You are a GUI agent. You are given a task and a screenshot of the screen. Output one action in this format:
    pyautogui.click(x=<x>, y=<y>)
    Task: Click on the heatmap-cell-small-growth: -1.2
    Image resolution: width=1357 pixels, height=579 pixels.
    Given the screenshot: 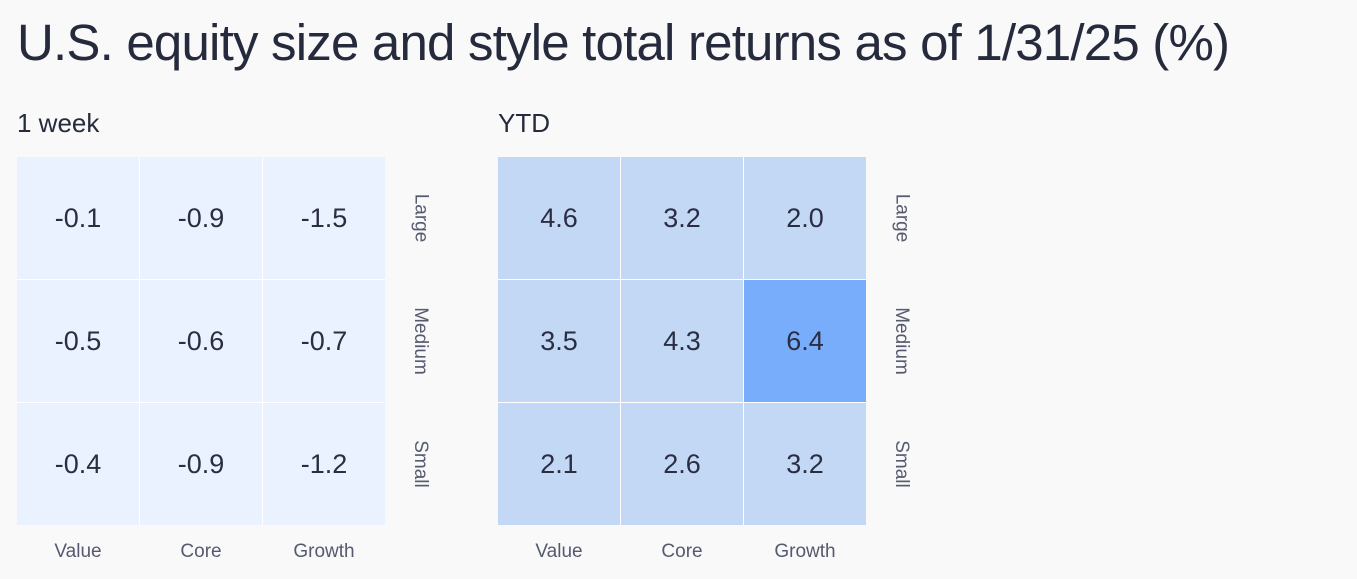 What is the action you would take?
    pyautogui.click(x=324, y=464)
    